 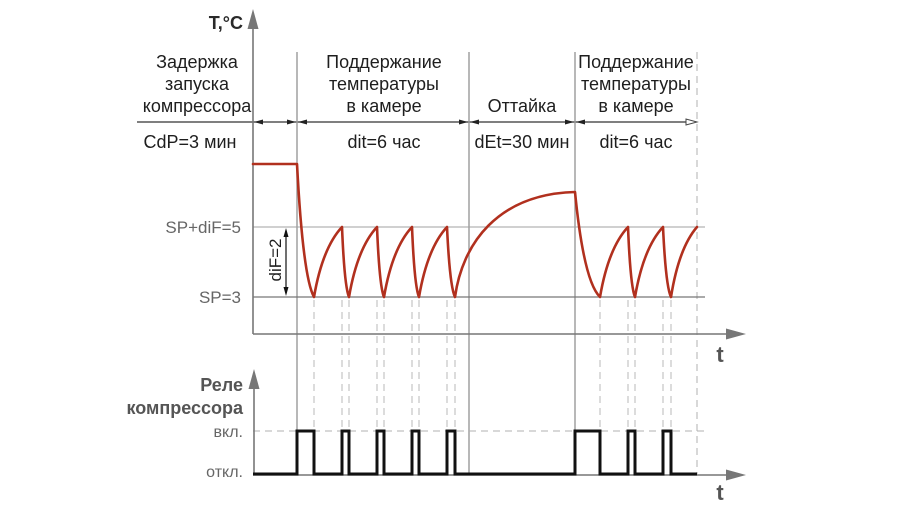 What do you see at coordinates (253, 19) in the screenshot?
I see `y-axis-arrow-icon` at bounding box center [253, 19].